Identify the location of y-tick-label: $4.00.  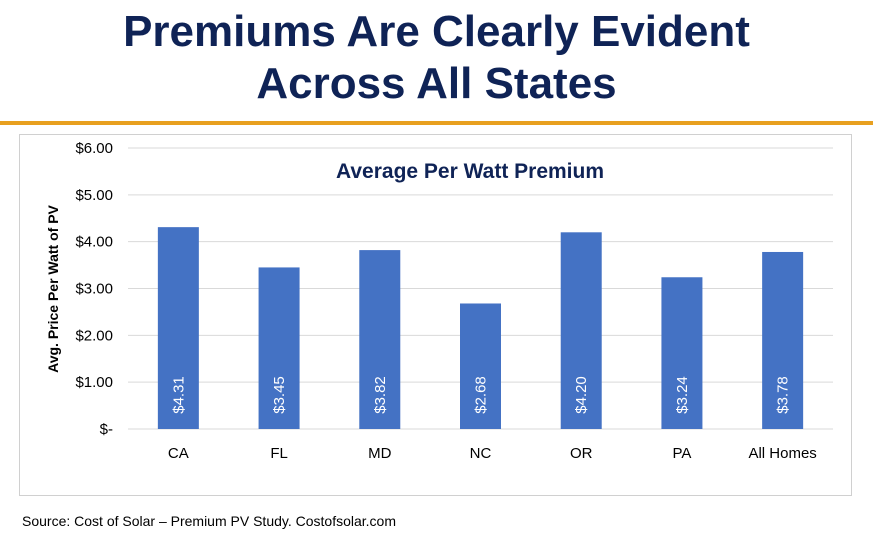
(94, 242).